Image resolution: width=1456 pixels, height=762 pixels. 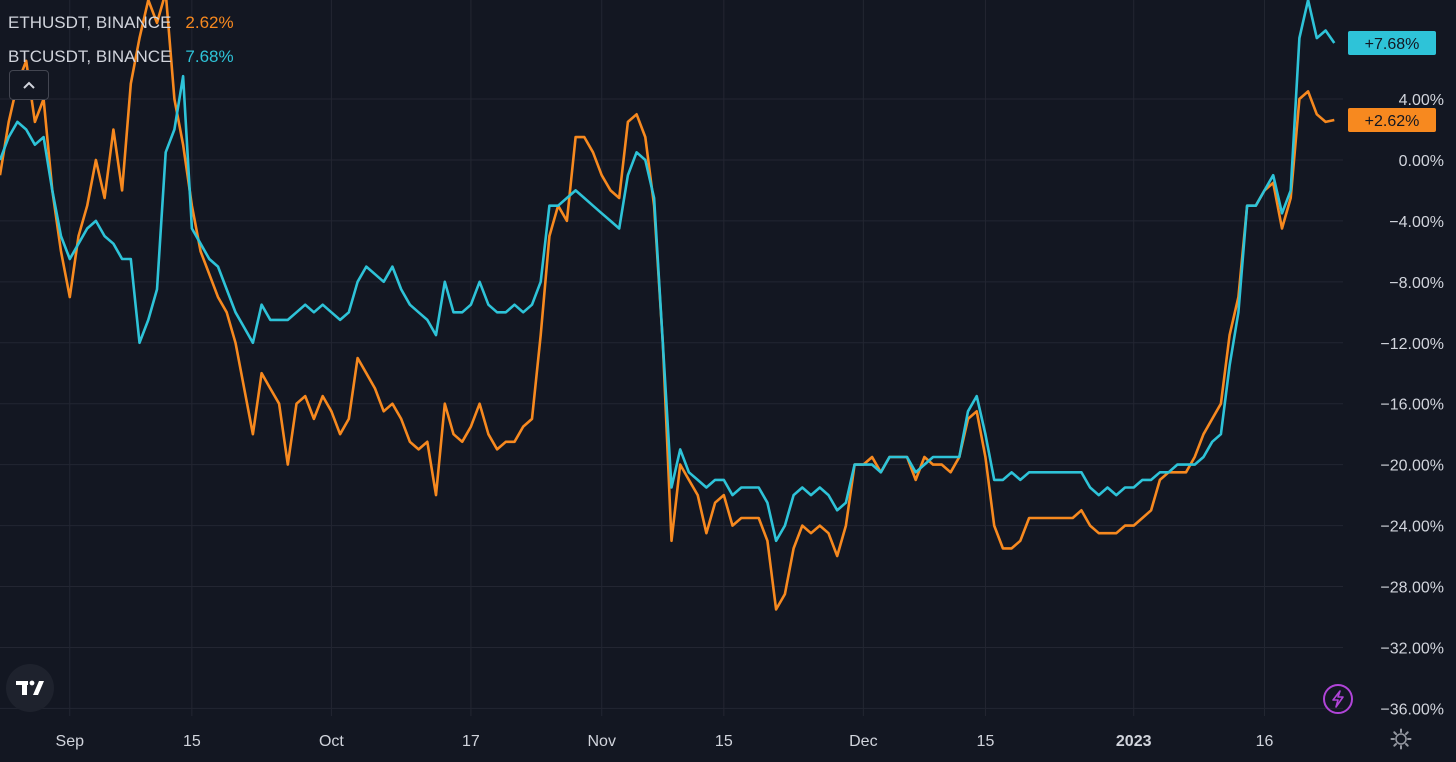 What do you see at coordinates (1421, 100) in the screenshot?
I see `y-tick-label: 4.00%` at bounding box center [1421, 100].